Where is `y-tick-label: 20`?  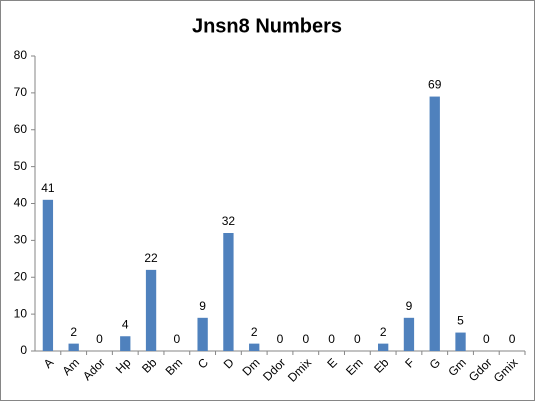
y-tick-label: 20 is located at coordinates (21, 276).